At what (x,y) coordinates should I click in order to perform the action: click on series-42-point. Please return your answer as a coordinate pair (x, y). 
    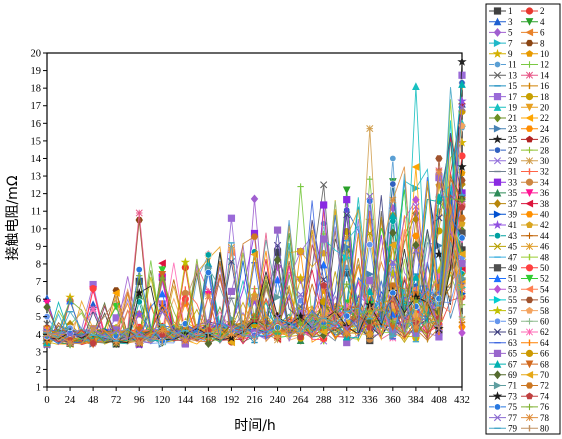
    Looking at the image, I should click on (462, 223).